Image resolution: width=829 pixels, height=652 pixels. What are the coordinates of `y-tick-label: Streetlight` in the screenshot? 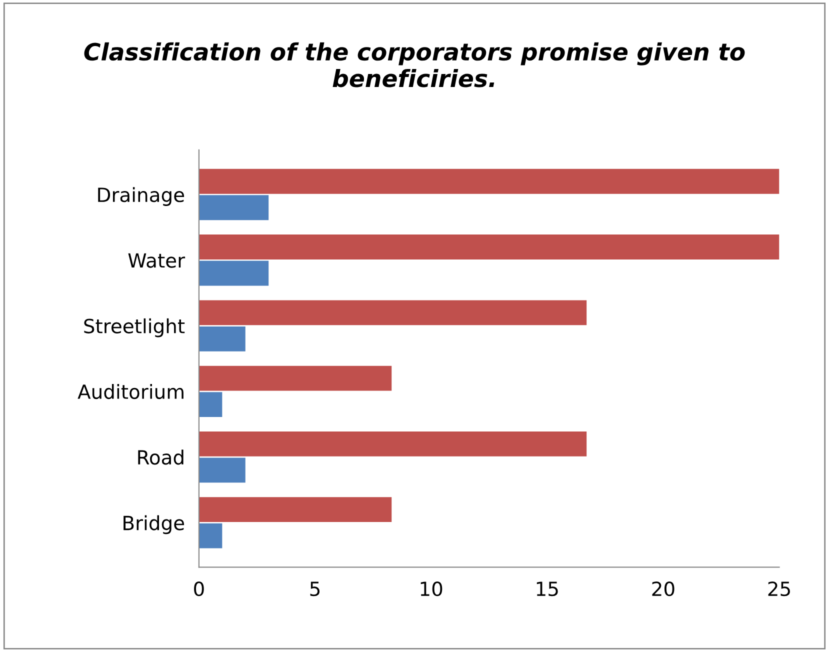 It's located at (134, 328).